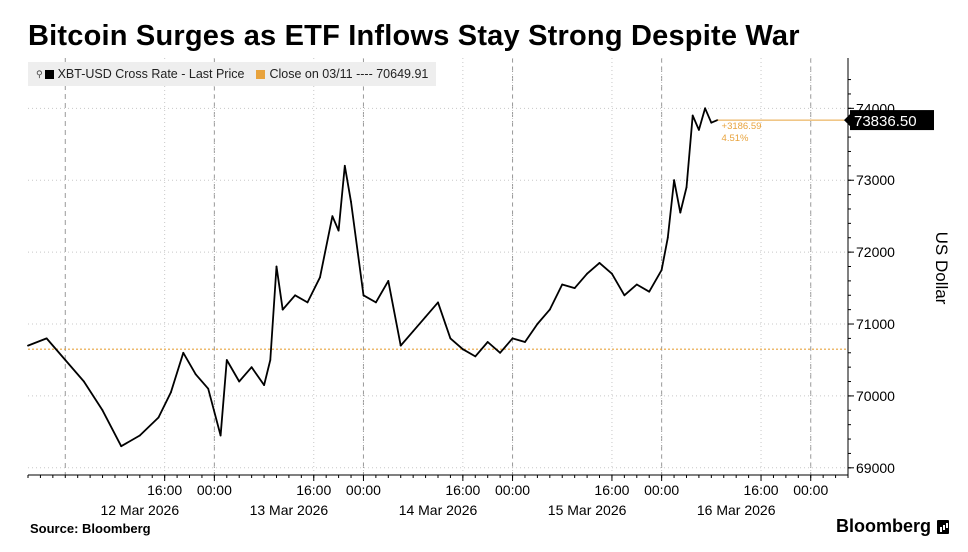  What do you see at coordinates (941, 268) in the screenshot?
I see `y-axis-label: US Dollar` at bounding box center [941, 268].